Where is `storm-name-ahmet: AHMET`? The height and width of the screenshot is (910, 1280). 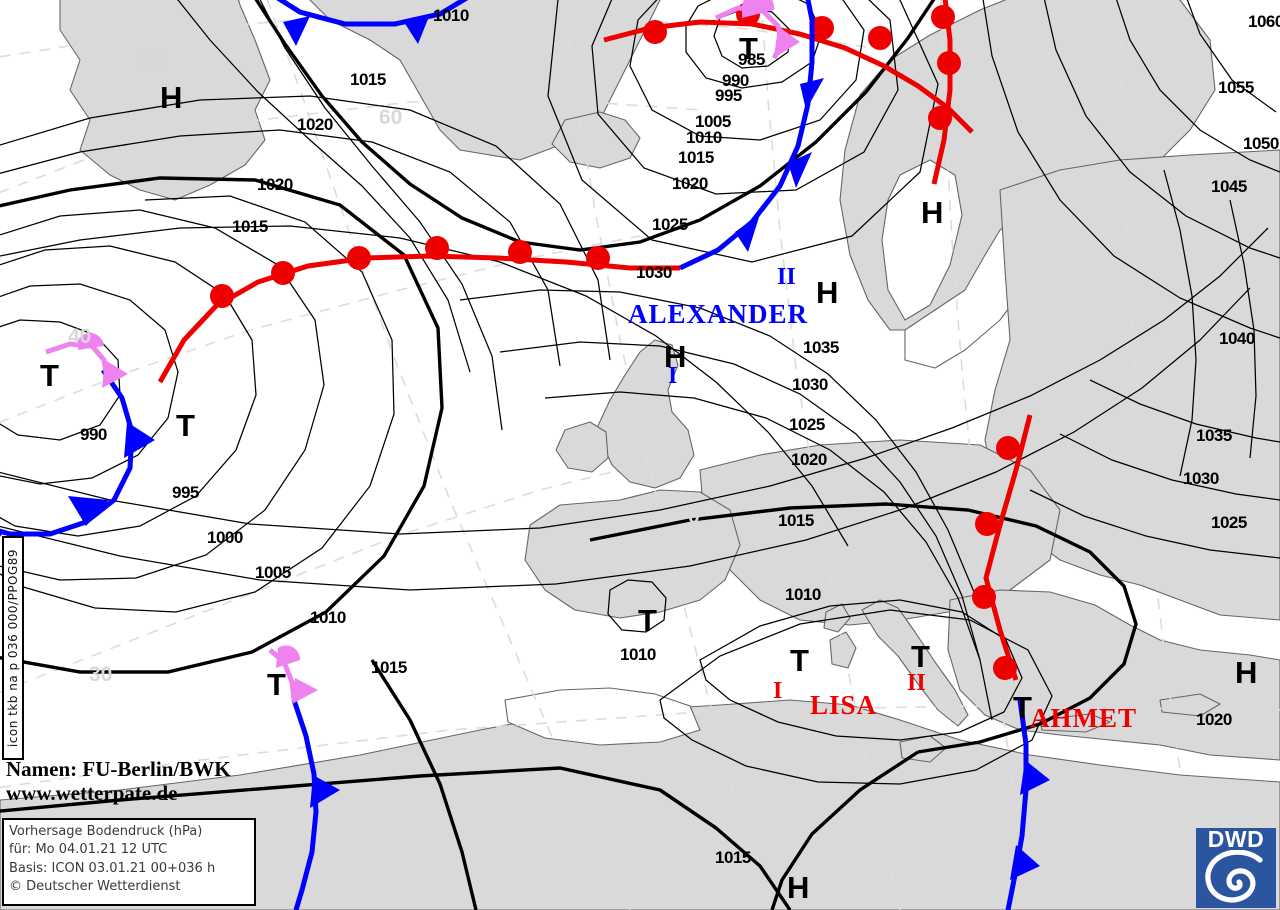 storm-name-ahmet: AHMET is located at coordinates (1084, 718).